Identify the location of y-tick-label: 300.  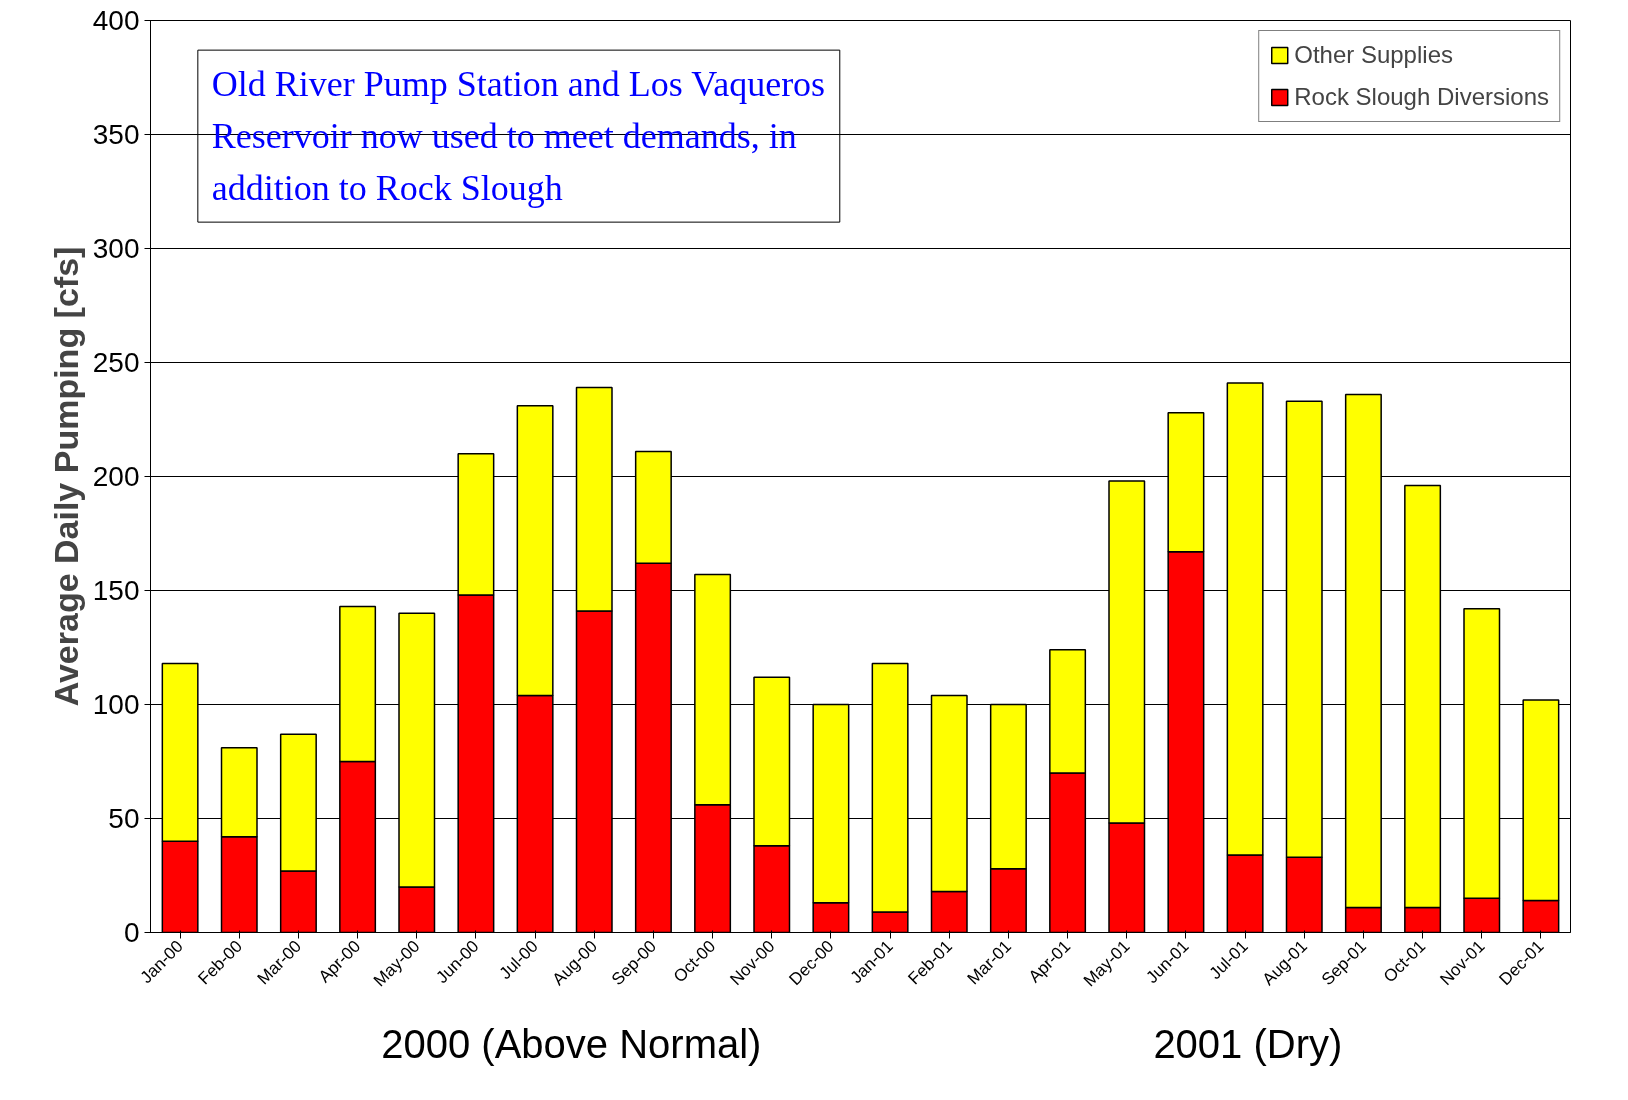
(116, 248).